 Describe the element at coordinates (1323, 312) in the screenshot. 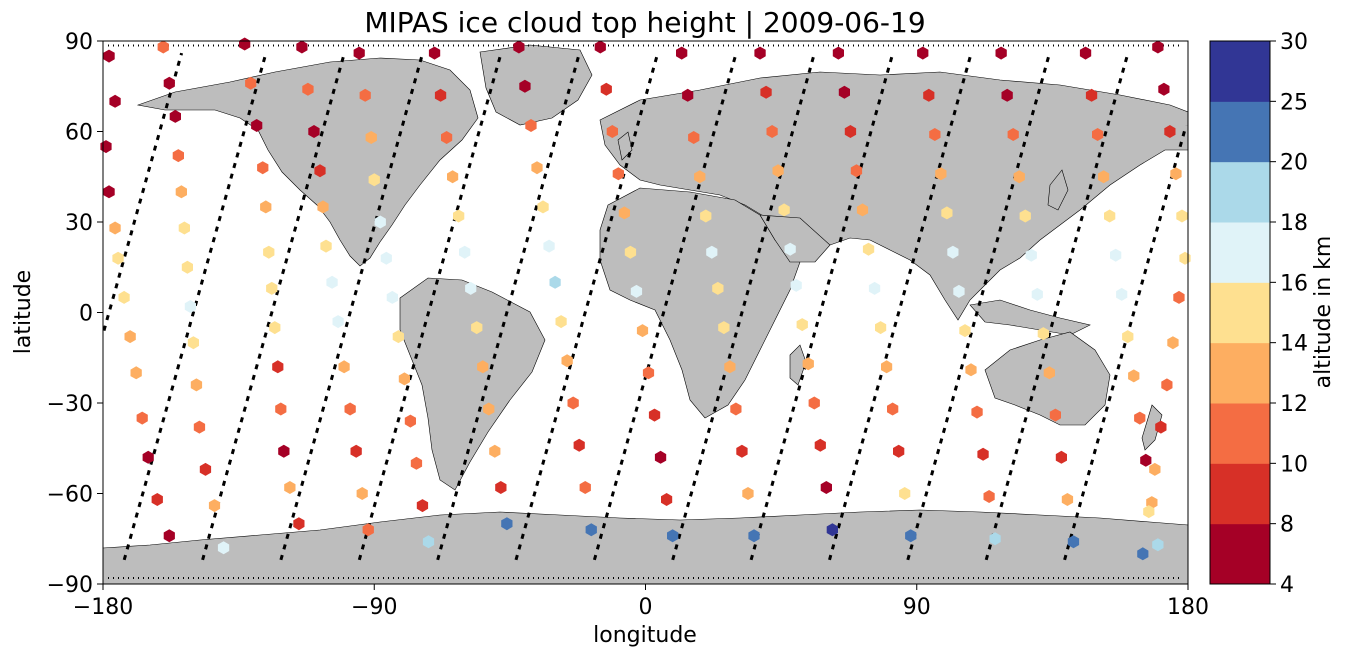

I see `colorbar-label: altitude in km` at that location.